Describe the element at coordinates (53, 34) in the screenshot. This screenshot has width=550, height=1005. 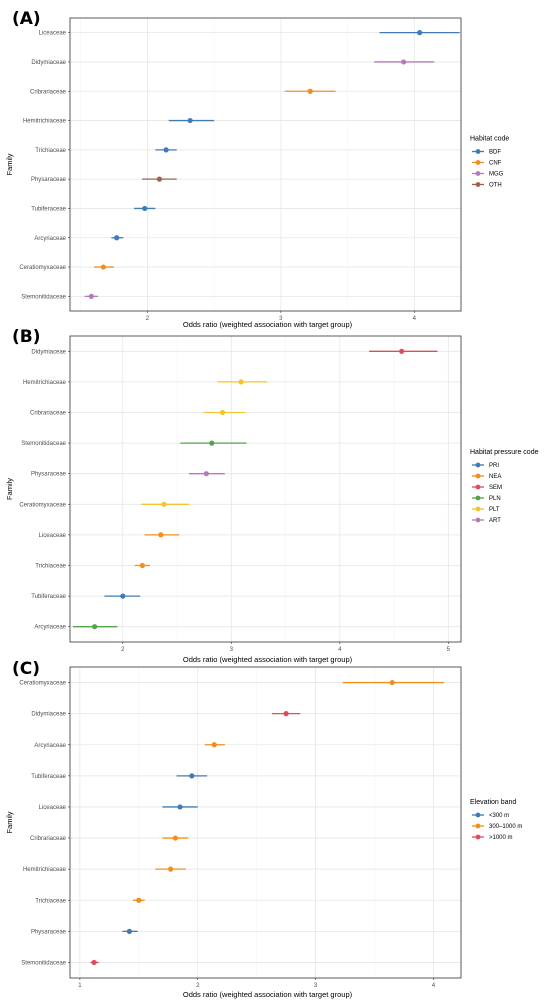
I see `y-tick-label: Liceaceae` at that location.